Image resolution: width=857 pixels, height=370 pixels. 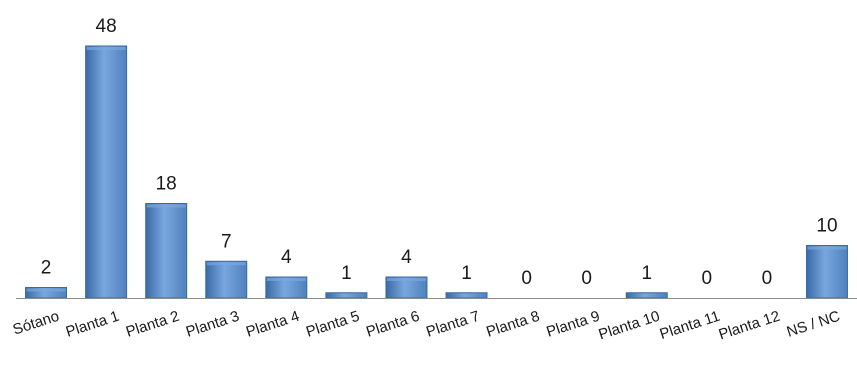 What do you see at coordinates (513, 324) in the screenshot?
I see `x-tick-label: Planta 8` at bounding box center [513, 324].